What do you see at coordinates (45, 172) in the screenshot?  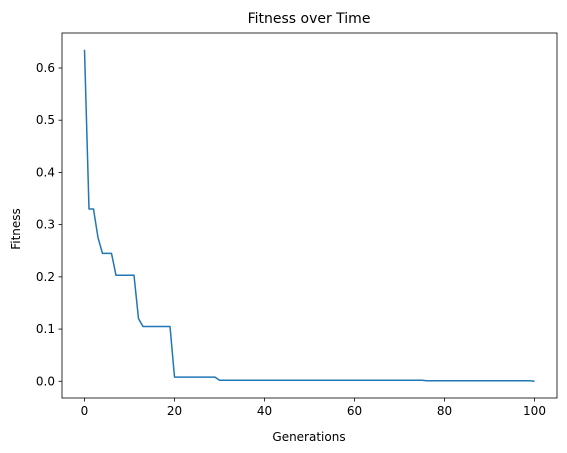 I see `y-tick-label: 0.4` at bounding box center [45, 172].